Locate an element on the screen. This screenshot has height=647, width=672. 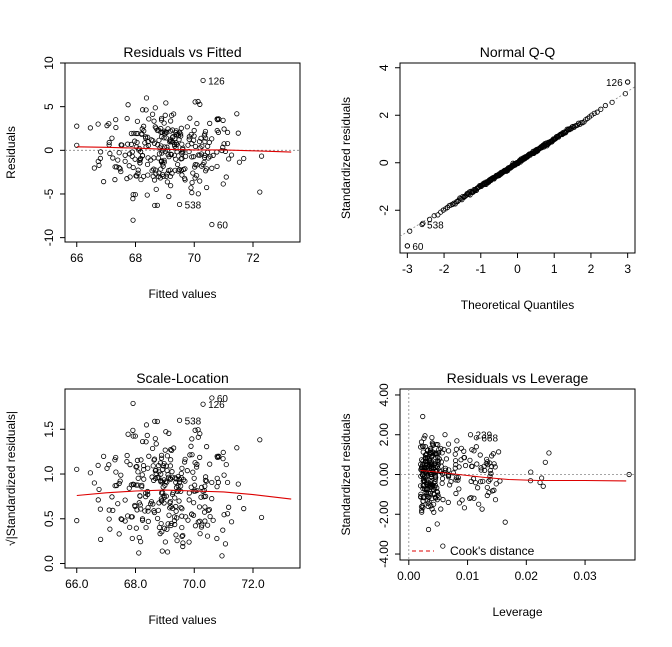
y-tick-label: 5 is located at coordinates (49, 106).